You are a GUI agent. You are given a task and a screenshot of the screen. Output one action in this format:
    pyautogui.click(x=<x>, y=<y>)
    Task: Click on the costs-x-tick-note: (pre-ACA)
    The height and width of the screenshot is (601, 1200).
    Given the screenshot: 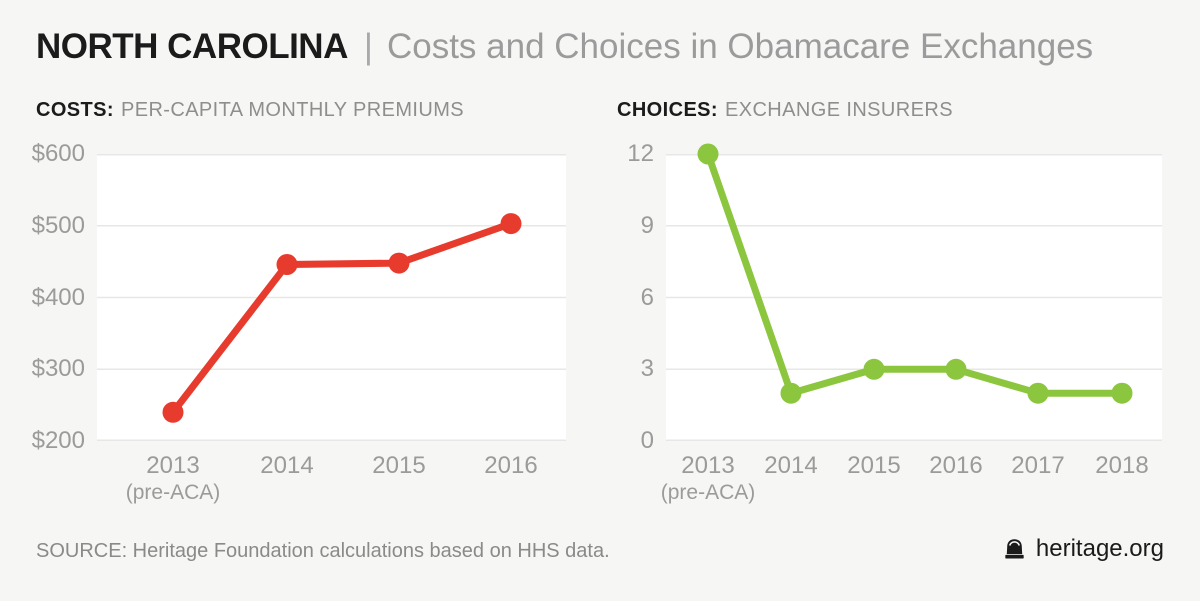 What is the action you would take?
    pyautogui.click(x=173, y=492)
    